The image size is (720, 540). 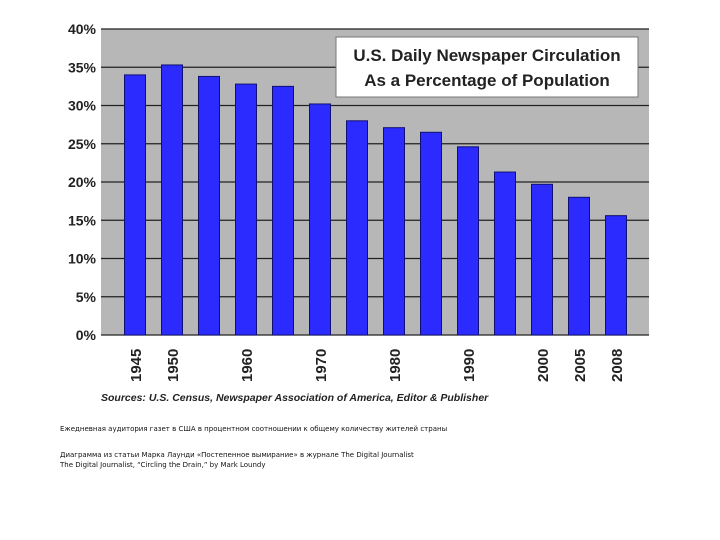 I want to click on y-tick-label: 35%, so click(x=82, y=67).